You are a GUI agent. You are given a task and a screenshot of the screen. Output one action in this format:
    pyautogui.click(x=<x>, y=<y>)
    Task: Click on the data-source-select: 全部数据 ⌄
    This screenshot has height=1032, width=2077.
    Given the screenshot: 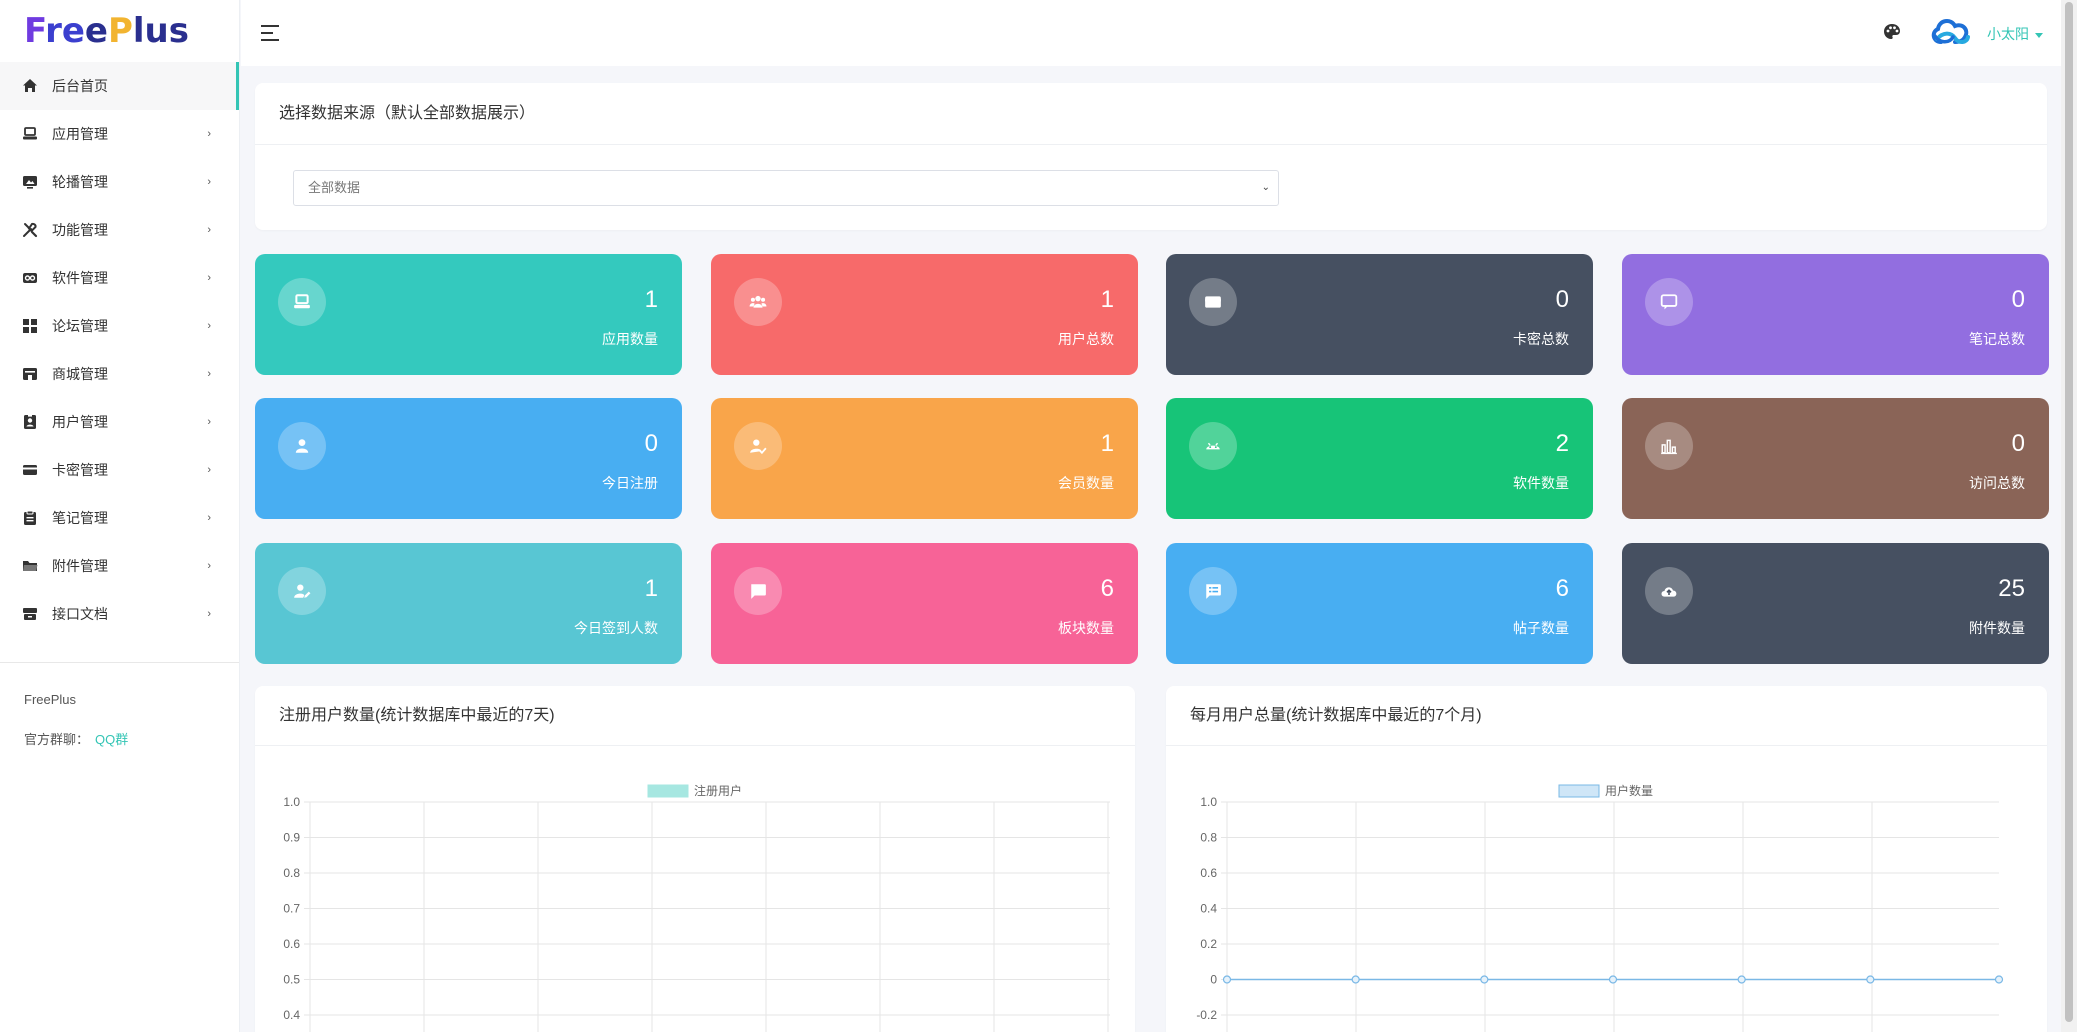 What is the action you would take?
    pyautogui.click(x=786, y=188)
    